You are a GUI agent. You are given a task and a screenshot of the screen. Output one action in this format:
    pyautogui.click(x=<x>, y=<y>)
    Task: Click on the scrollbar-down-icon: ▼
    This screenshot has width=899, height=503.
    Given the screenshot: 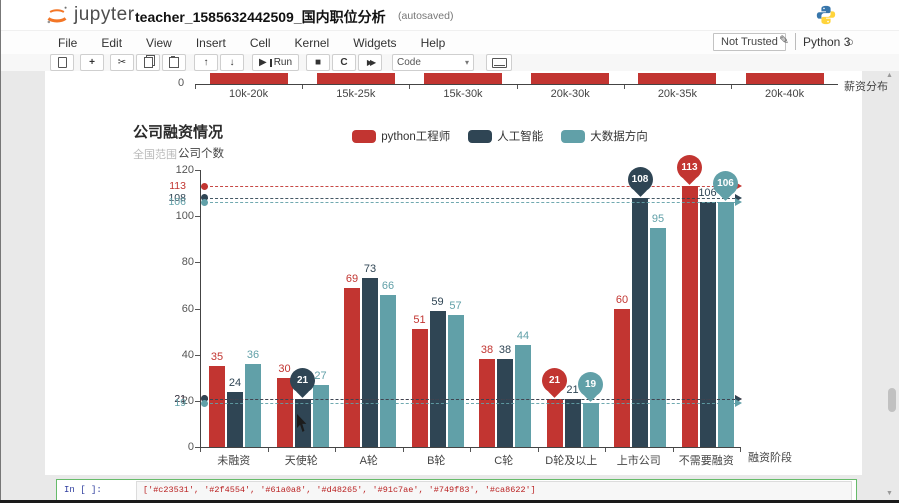 What is the action you would take?
    pyautogui.click(x=889, y=493)
    